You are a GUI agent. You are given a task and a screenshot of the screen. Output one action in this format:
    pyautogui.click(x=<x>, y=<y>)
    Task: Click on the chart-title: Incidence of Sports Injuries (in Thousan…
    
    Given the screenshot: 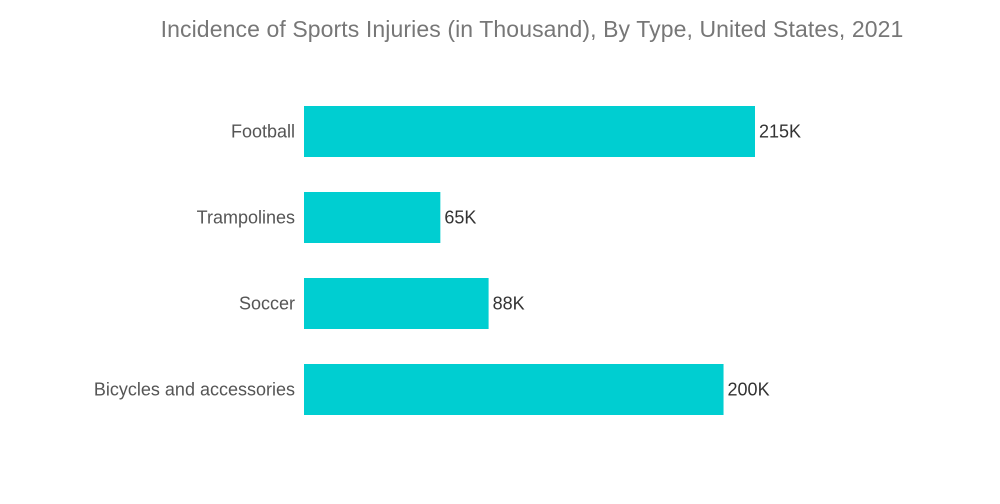 What is the action you would take?
    pyautogui.click(x=532, y=29)
    